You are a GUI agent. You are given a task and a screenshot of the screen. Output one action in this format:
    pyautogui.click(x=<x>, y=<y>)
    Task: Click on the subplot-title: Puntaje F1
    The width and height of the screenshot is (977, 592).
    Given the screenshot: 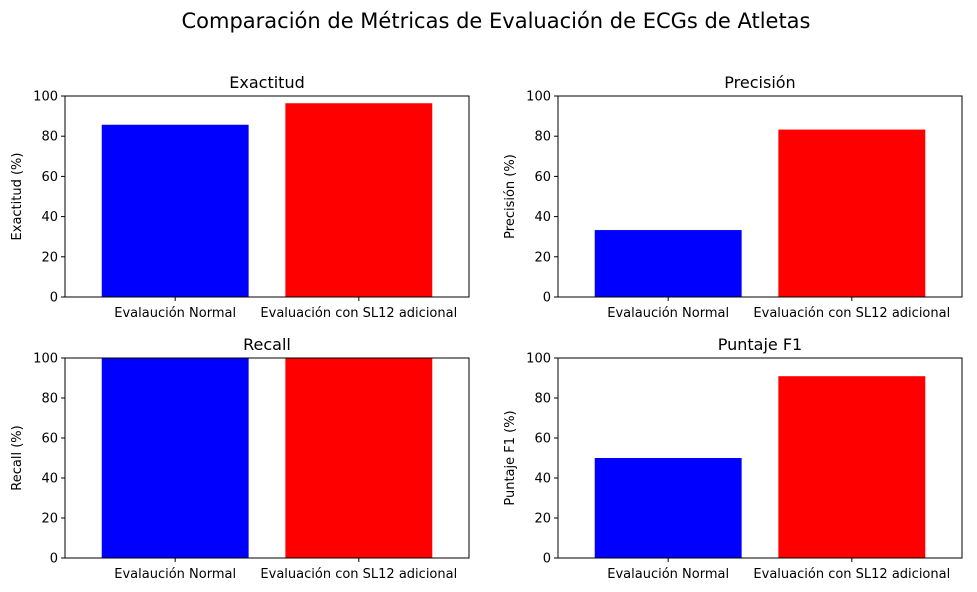 What is the action you would take?
    pyautogui.click(x=760, y=344)
    